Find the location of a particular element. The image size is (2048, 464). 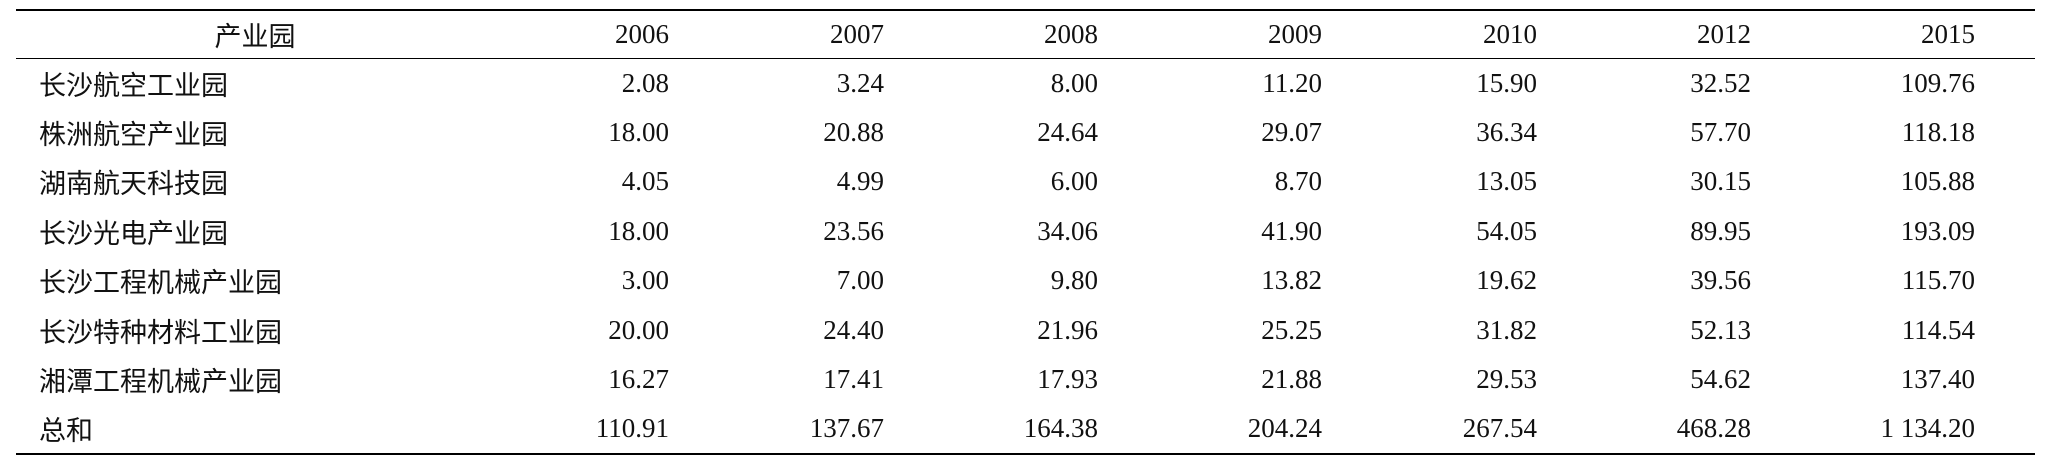

row-label: 长沙航空工业园 is located at coordinates (133, 85).